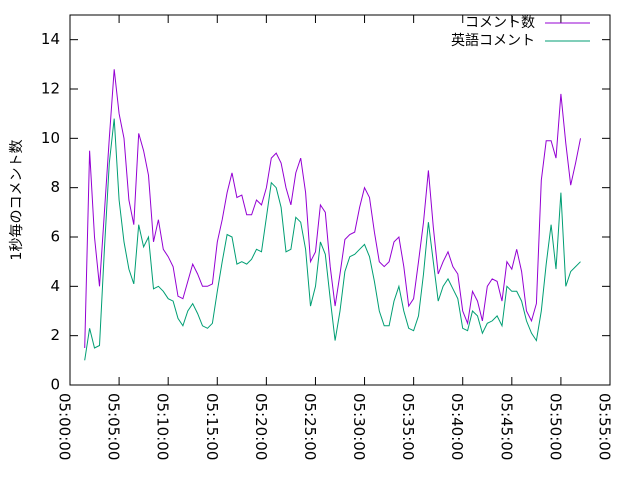  What do you see at coordinates (605, 426) in the screenshot?
I see `x-tick-label: 05:55:00` at bounding box center [605, 426].